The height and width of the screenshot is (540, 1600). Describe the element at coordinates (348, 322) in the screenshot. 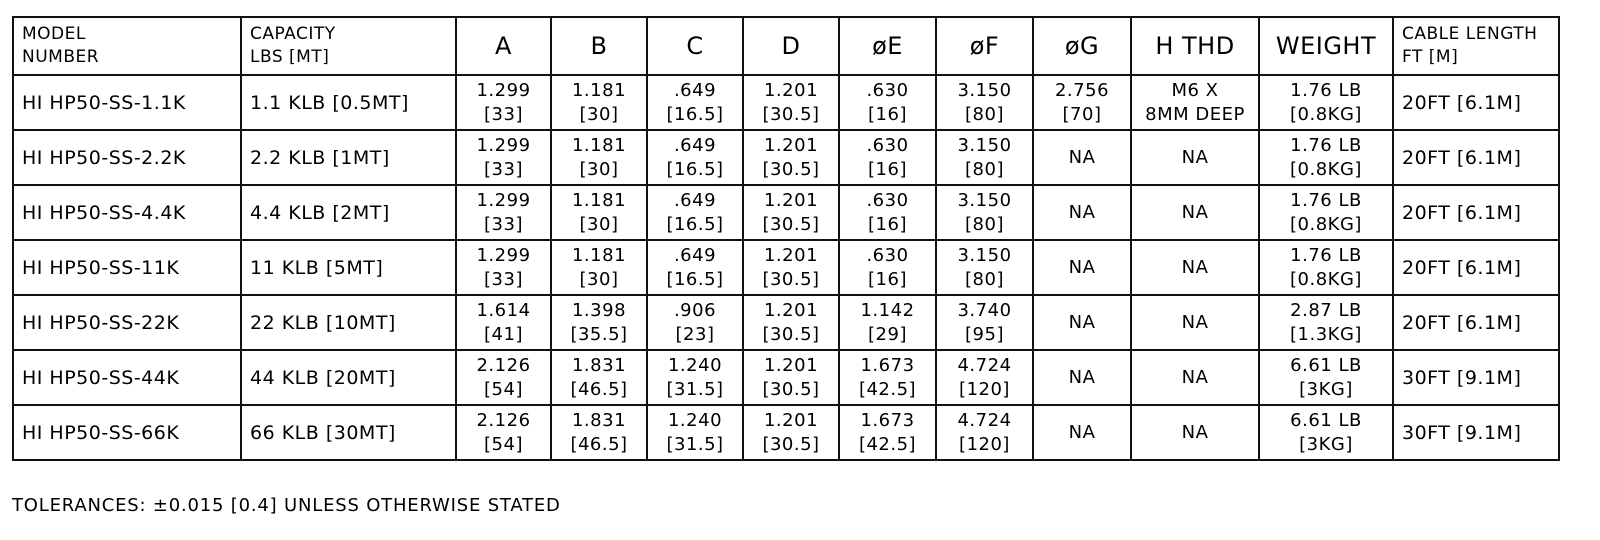

I see `table-cell: 22 KLB [10MT]` at that location.